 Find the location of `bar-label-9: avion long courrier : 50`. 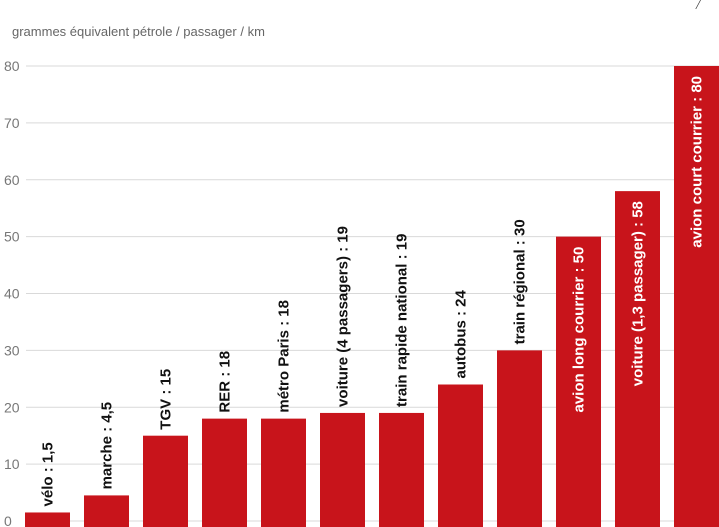

bar-label-9: avion long courrier : 50 is located at coordinates (579, 330).